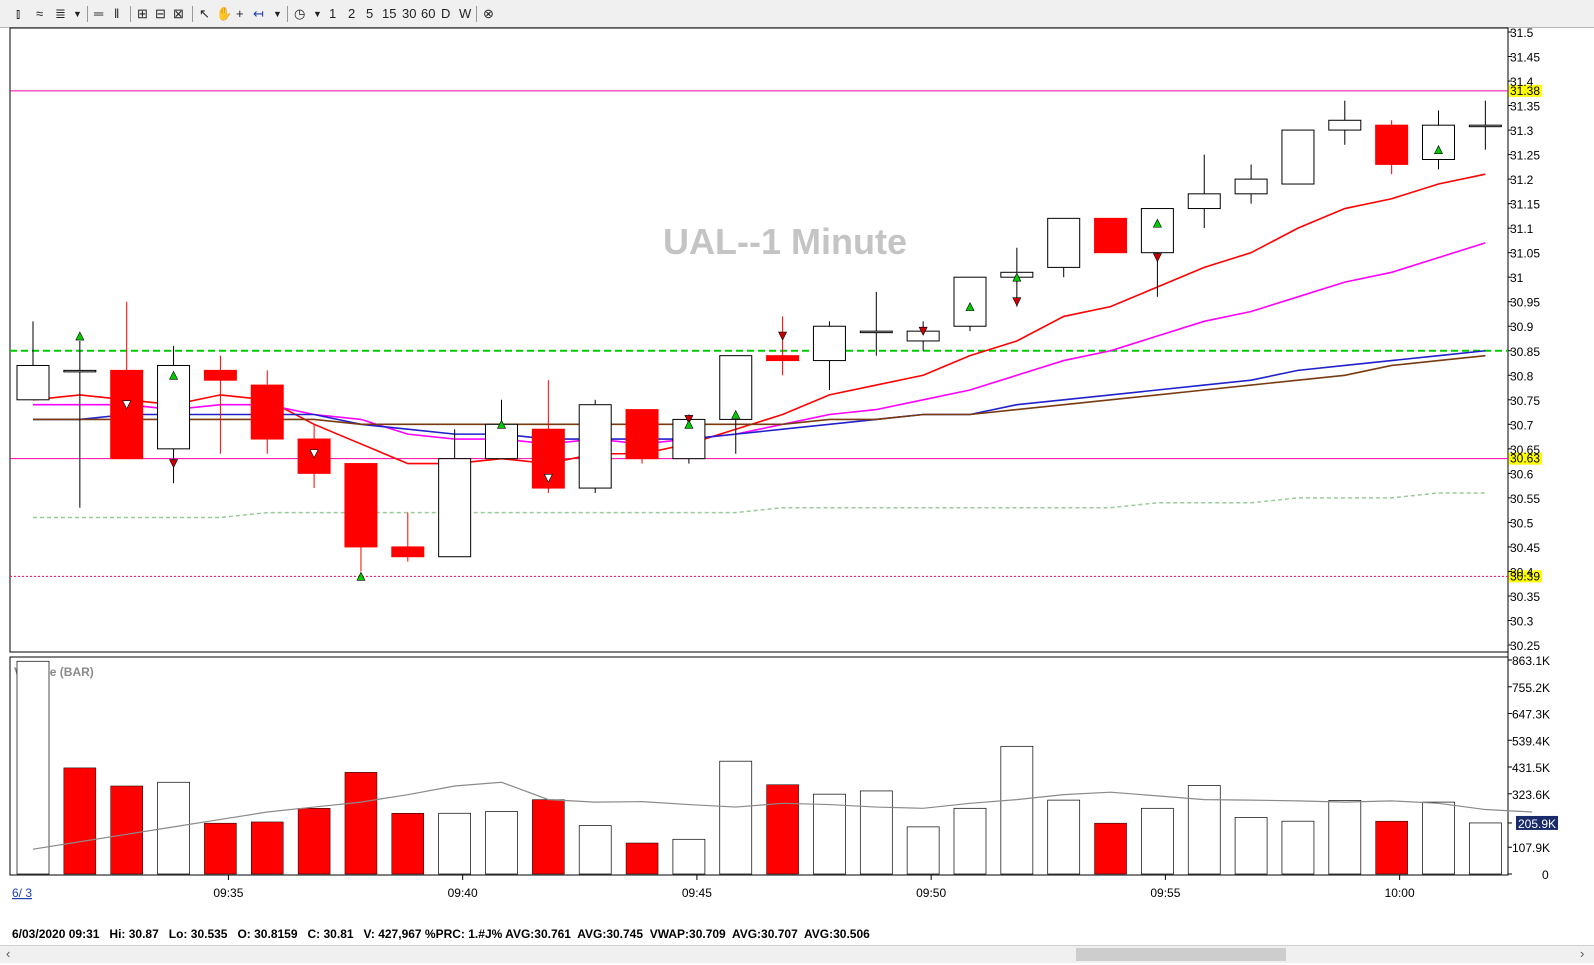 This screenshot has height=965, width=1594. What do you see at coordinates (1545, 875) in the screenshot?
I see `volume-tick-label: 0` at bounding box center [1545, 875].